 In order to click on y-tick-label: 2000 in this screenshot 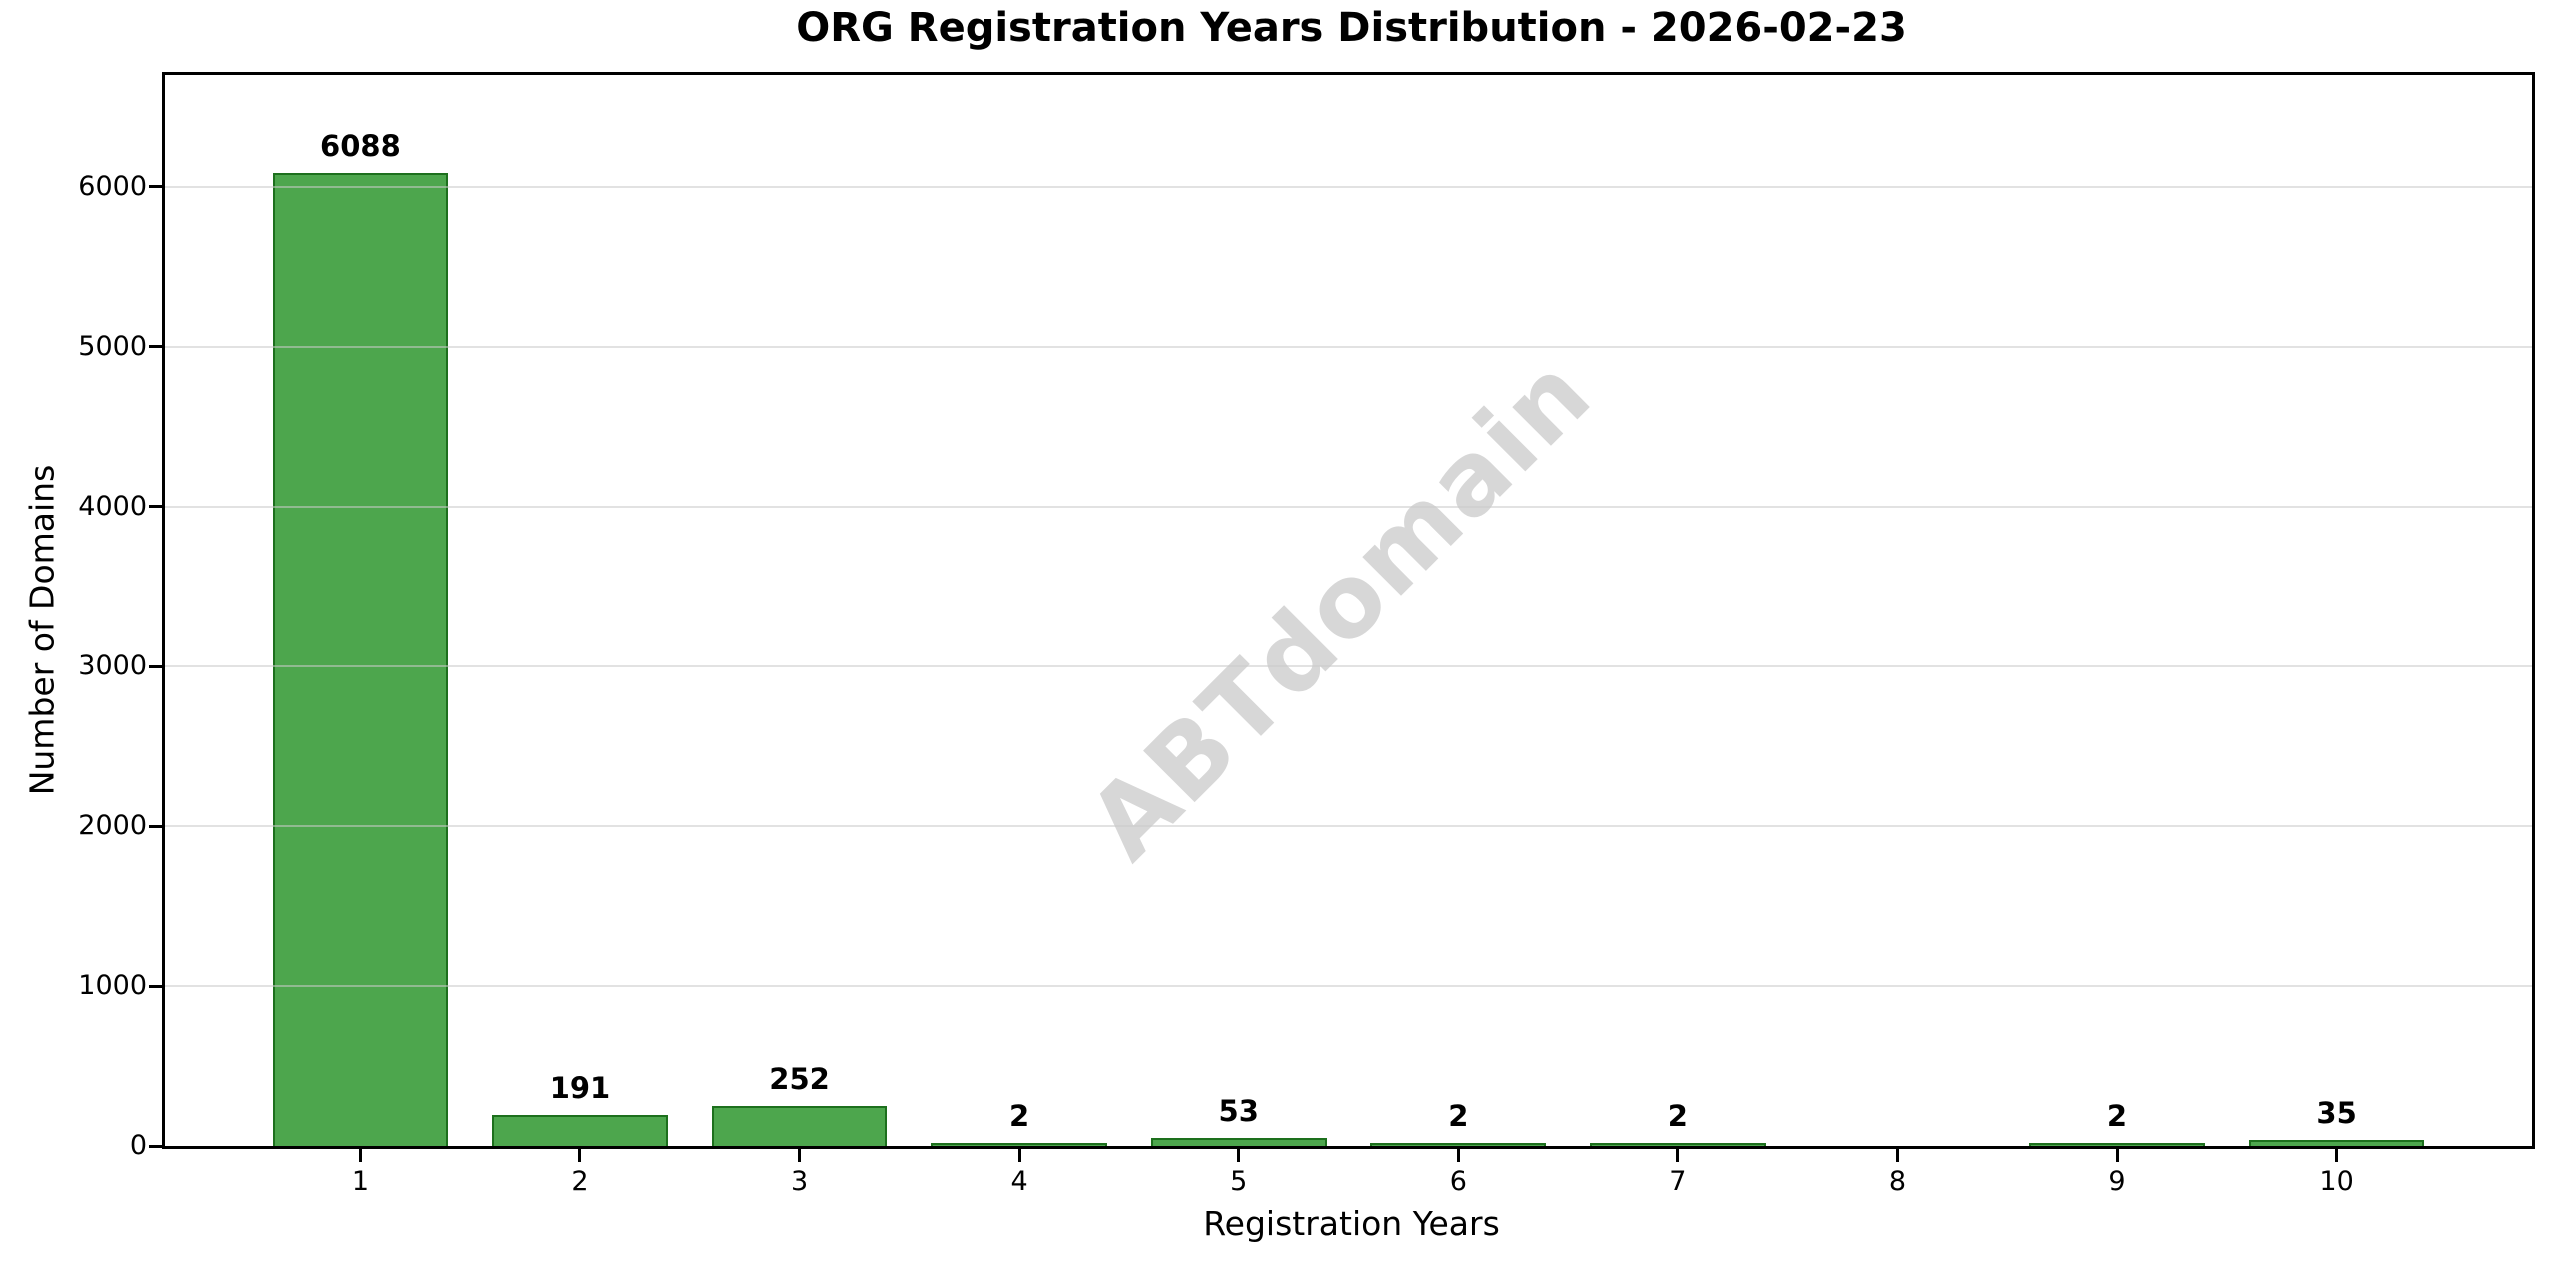, I will do `click(112, 826)`.